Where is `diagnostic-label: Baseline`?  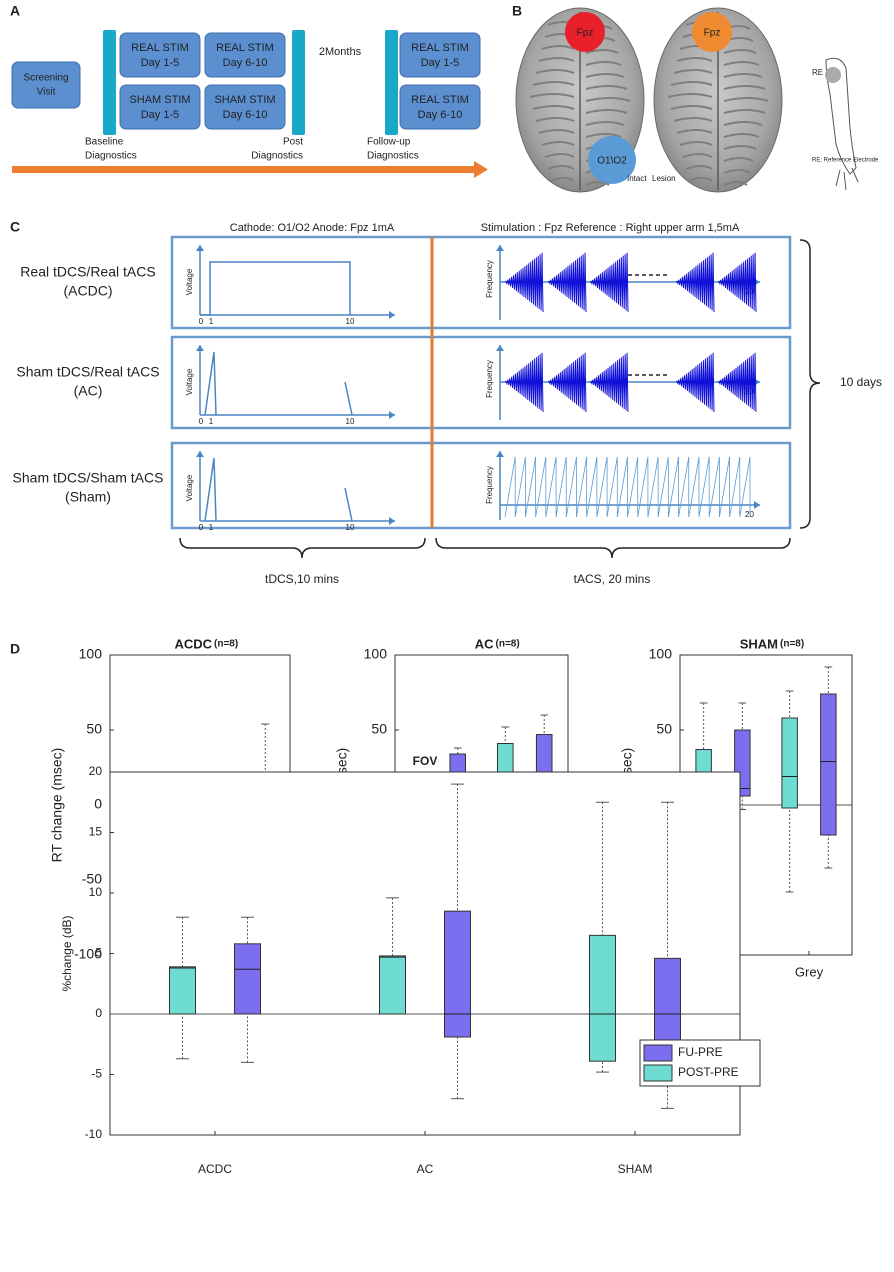
diagnostic-label: Baseline is located at coordinates (104, 142).